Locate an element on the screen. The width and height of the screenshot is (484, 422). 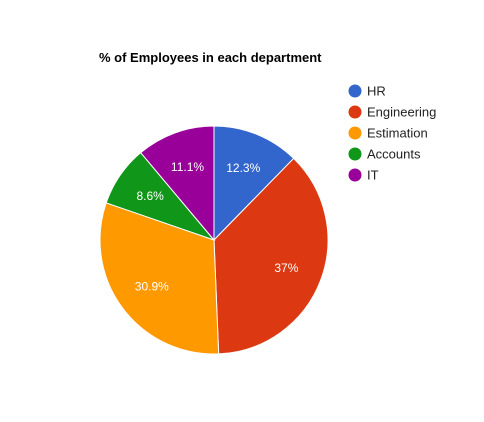
pie-slice-labels: 12.3% 37% 30.9% 8.6% 11.1% is located at coordinates (217, 226).